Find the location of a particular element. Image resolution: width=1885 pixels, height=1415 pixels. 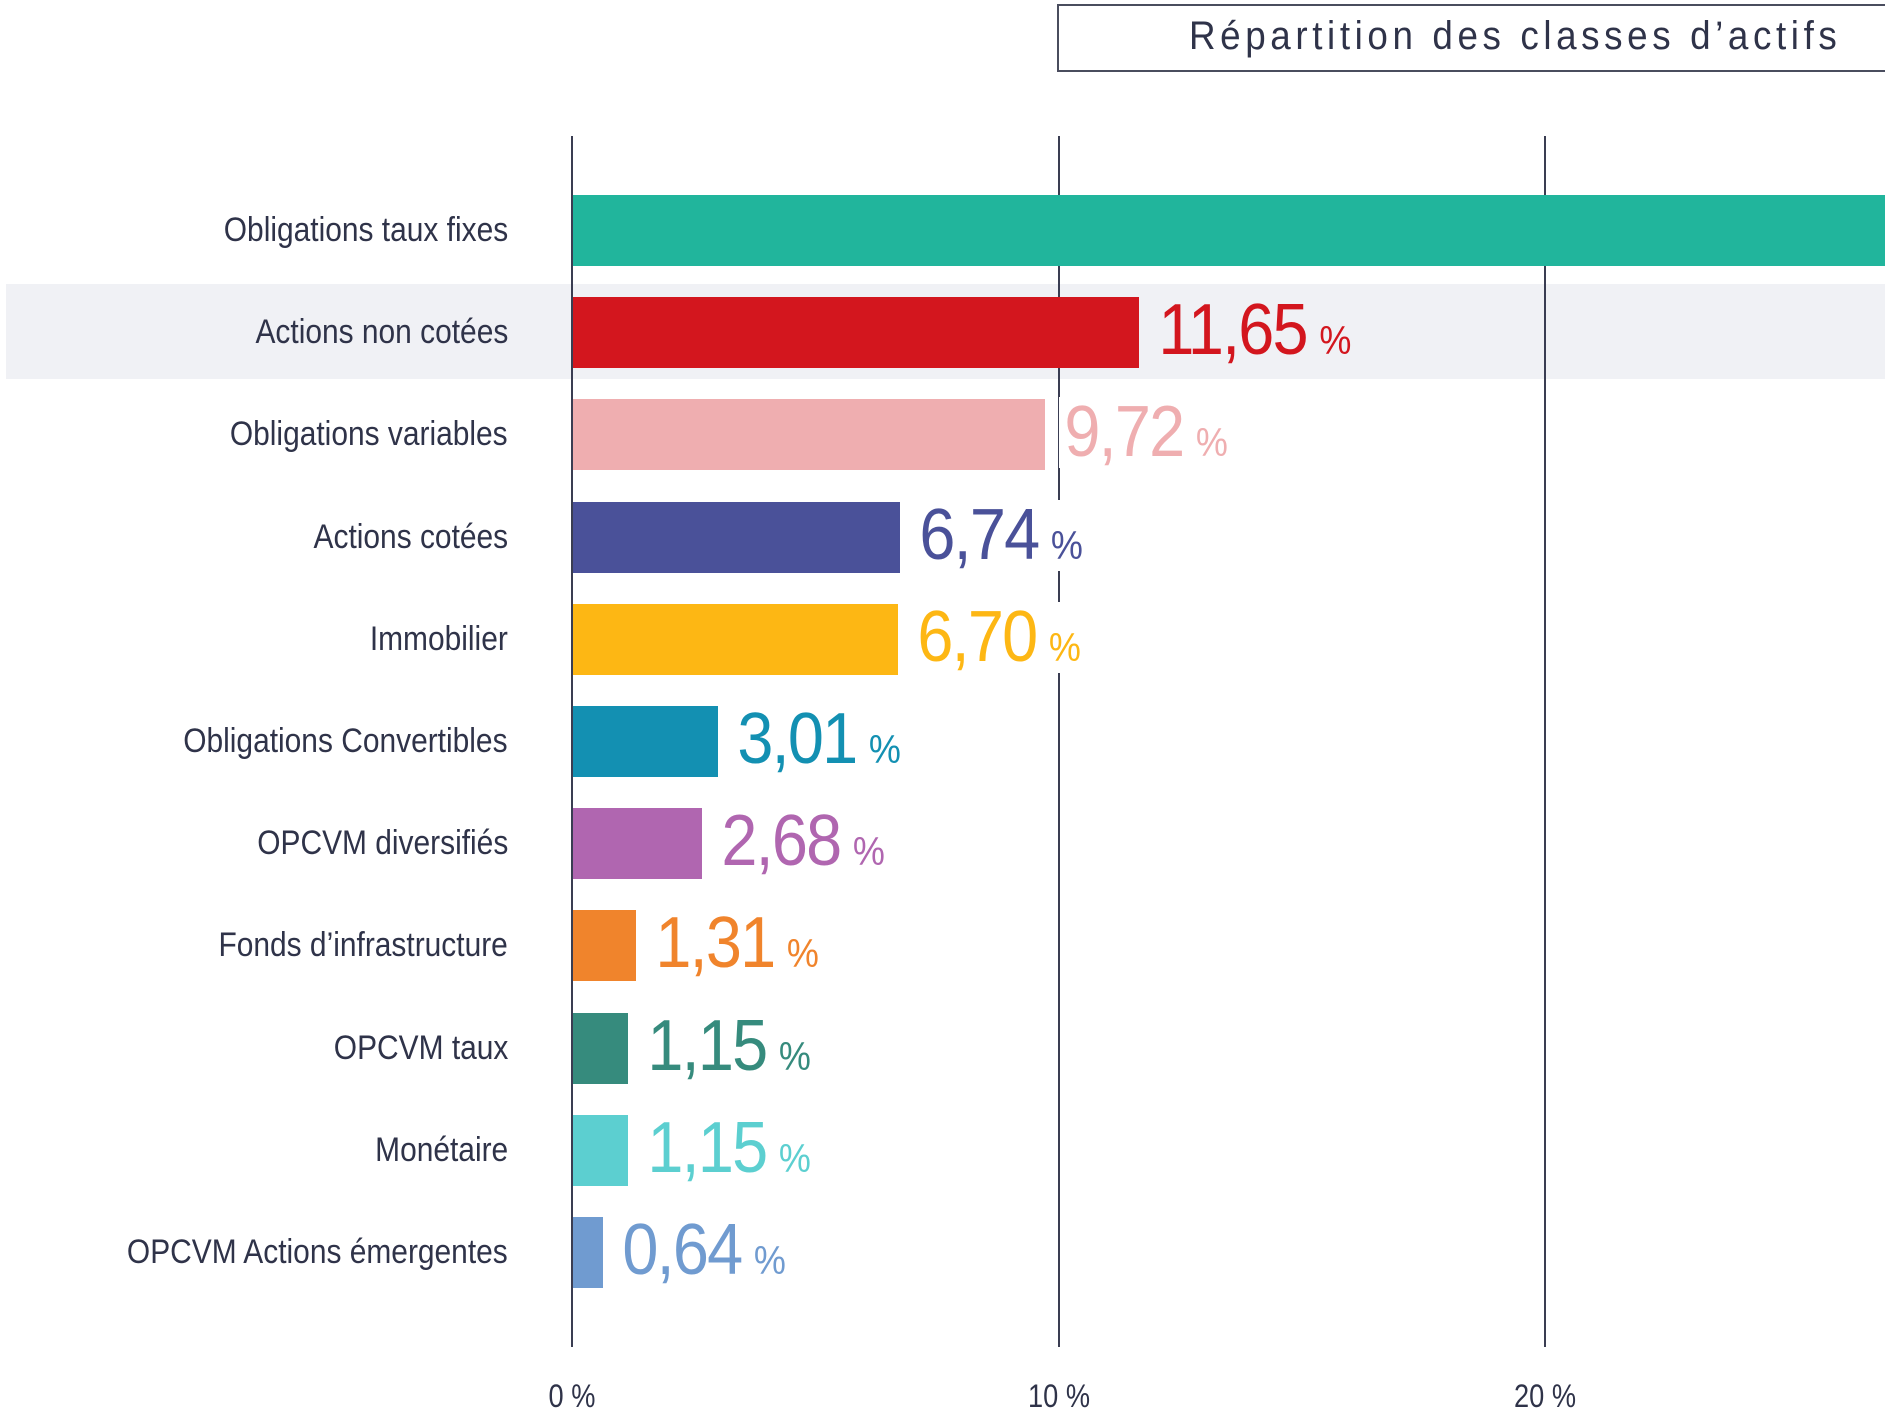

chart-title-box: Répartition des classes d’actifs is located at coordinates (1471, 38).